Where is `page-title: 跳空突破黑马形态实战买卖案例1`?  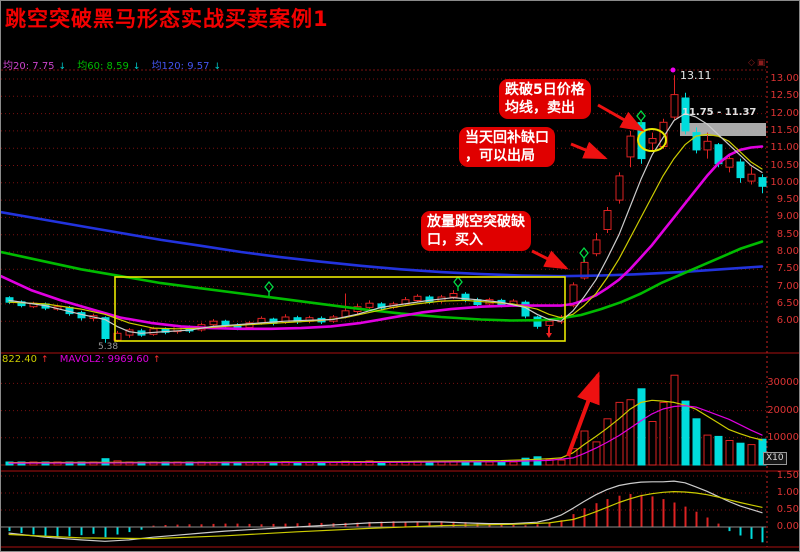
page-title: 跳空突破黑马形态实战买卖案例1 is located at coordinates (167, 19).